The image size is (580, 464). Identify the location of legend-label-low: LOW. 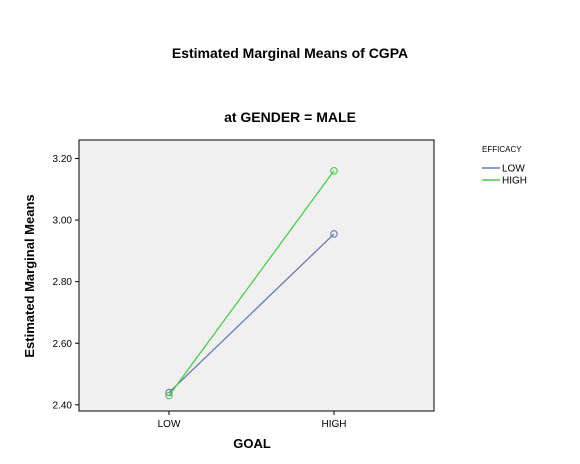
(513, 169).